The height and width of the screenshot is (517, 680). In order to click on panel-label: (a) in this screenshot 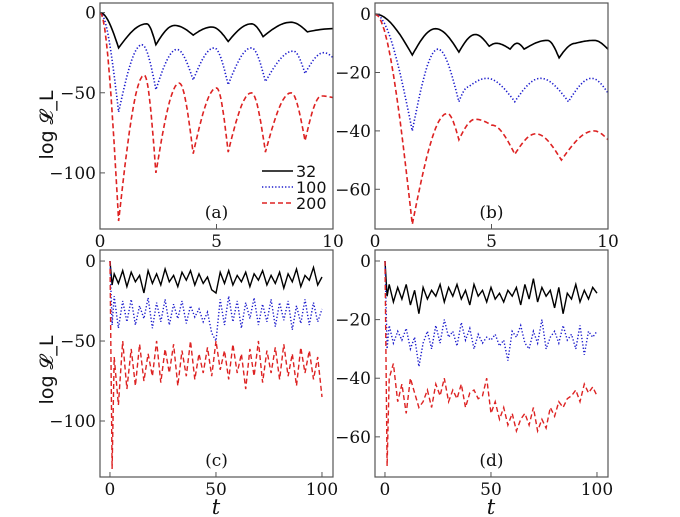, I will do `click(216, 213)`.